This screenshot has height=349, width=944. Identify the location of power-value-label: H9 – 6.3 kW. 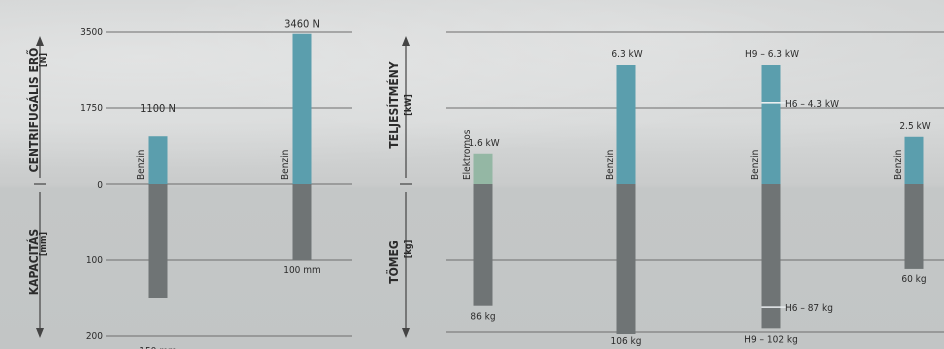
(772, 54).